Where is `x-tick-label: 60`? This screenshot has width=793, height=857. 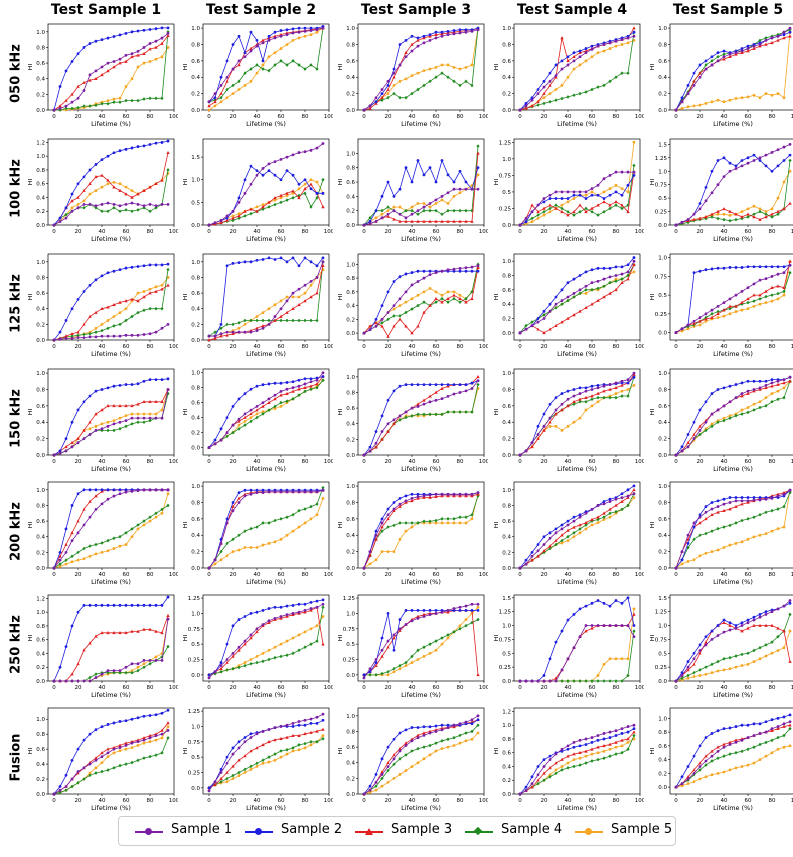
x-tick-label: 60 is located at coordinates (592, 117).